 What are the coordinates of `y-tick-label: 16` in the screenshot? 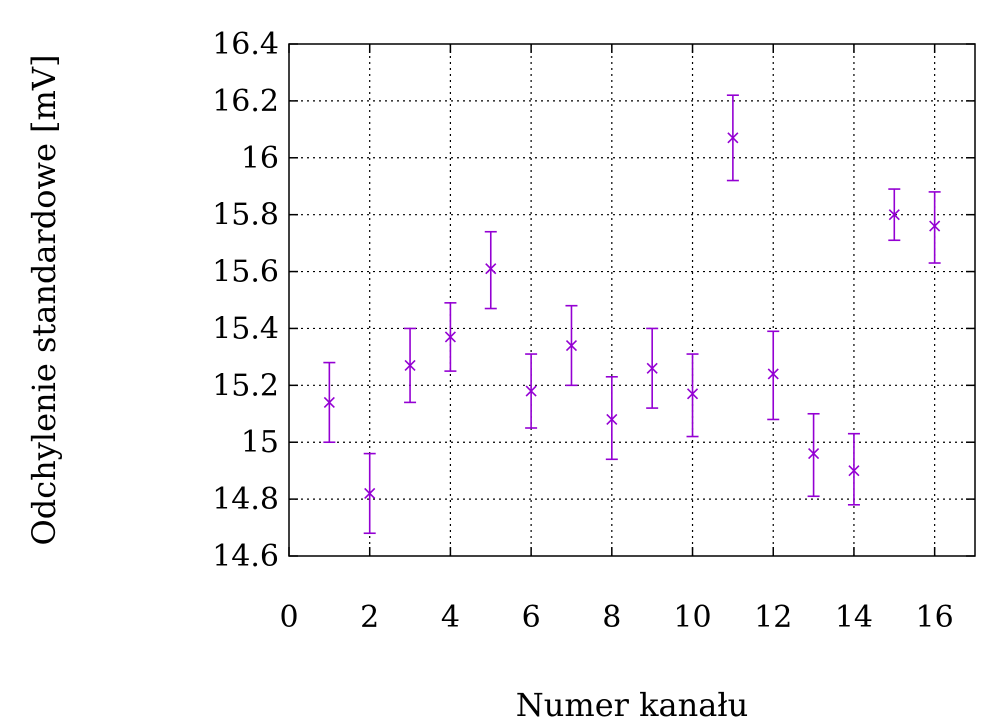 It's located at (260, 158).